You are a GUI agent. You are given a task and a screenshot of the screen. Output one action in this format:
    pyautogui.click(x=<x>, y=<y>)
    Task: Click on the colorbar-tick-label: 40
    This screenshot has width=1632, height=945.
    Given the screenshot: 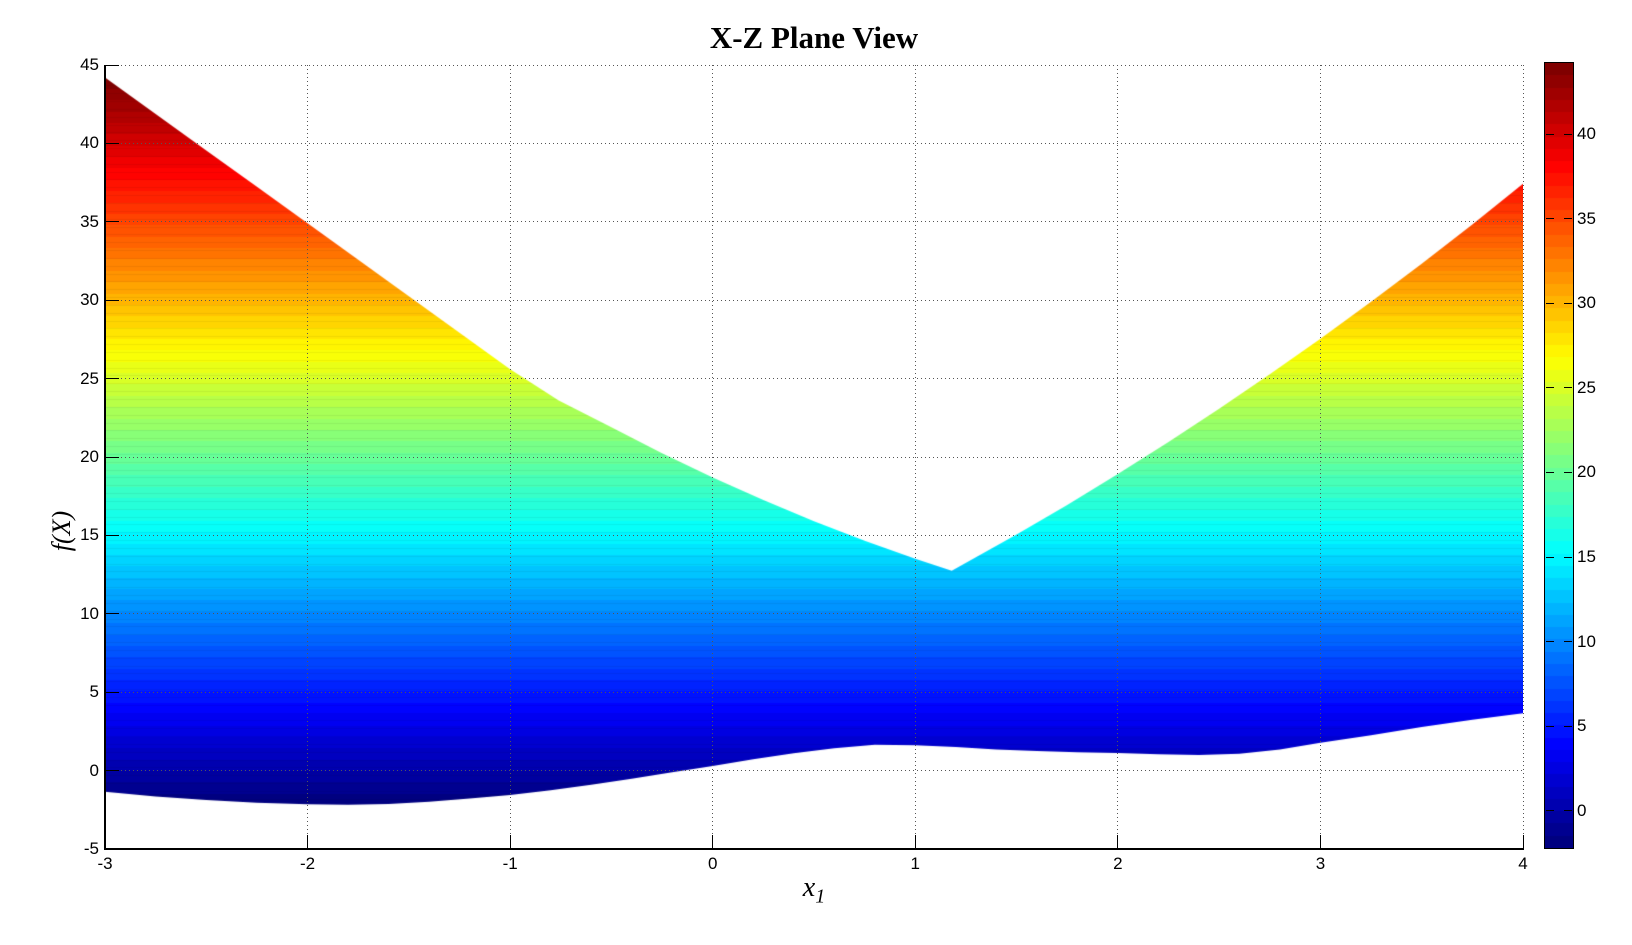 What is the action you would take?
    pyautogui.click(x=1586, y=134)
    